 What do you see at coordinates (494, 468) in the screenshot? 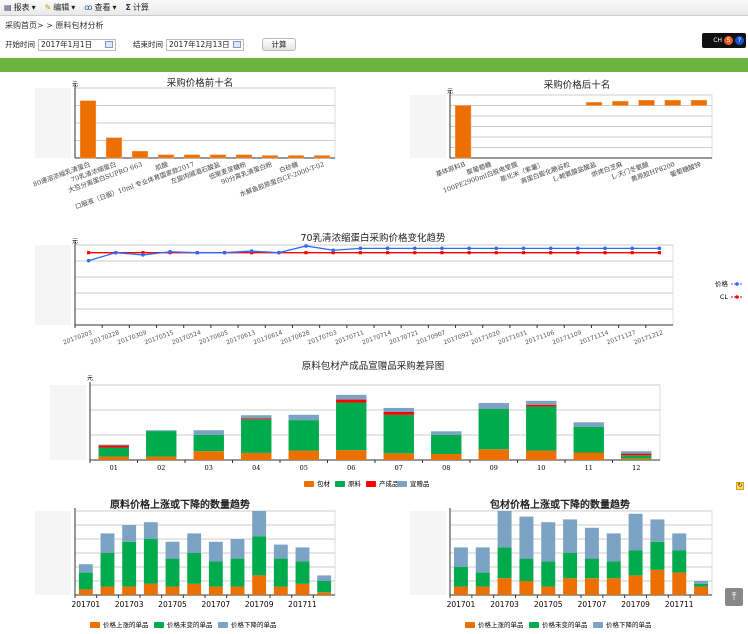
I see `x-tick-label: 09` at bounding box center [494, 468].